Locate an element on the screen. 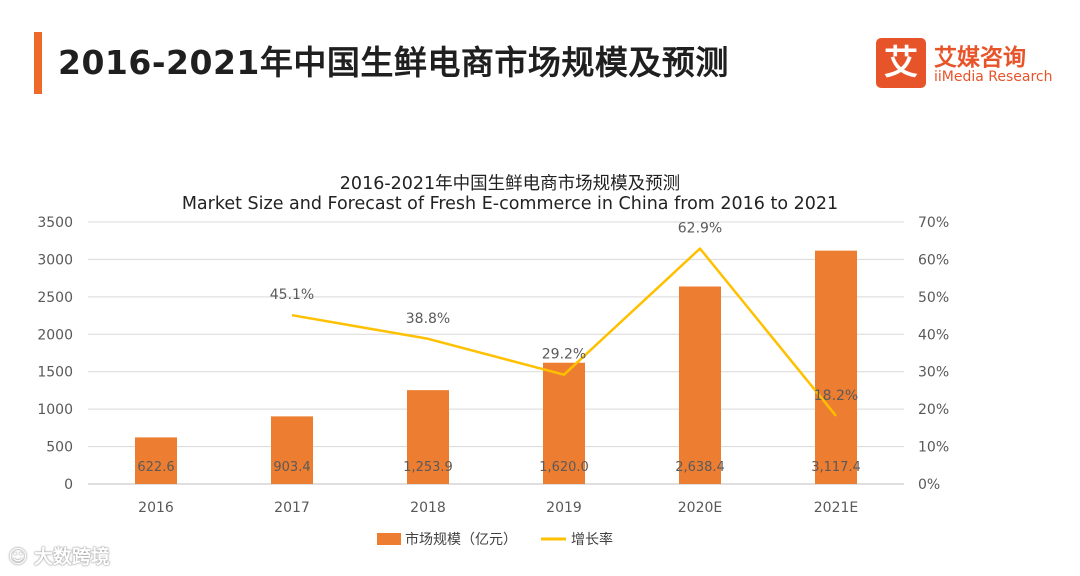  y-right-tick-label: 70% is located at coordinates (933, 223).